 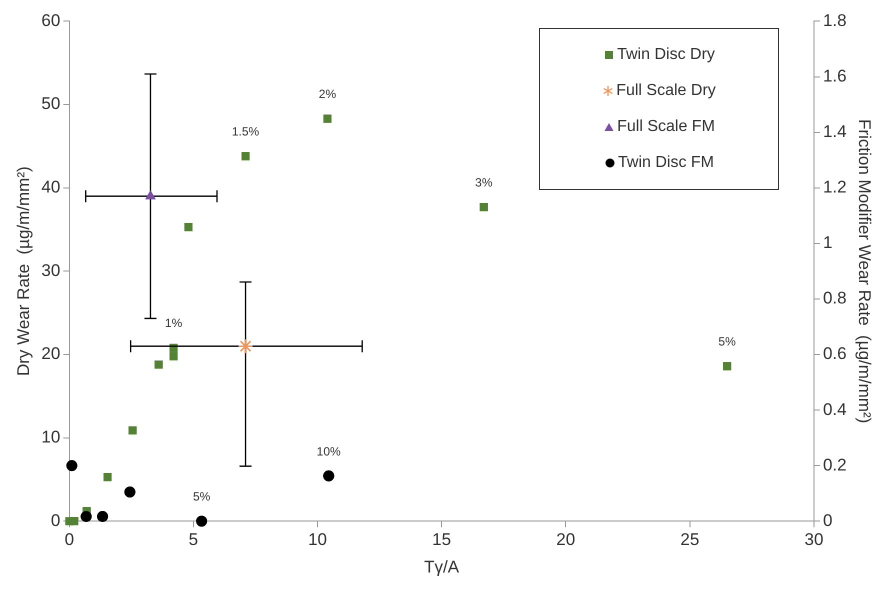 What do you see at coordinates (69, 540) in the screenshot?
I see `x-tick-label: 0` at bounding box center [69, 540].